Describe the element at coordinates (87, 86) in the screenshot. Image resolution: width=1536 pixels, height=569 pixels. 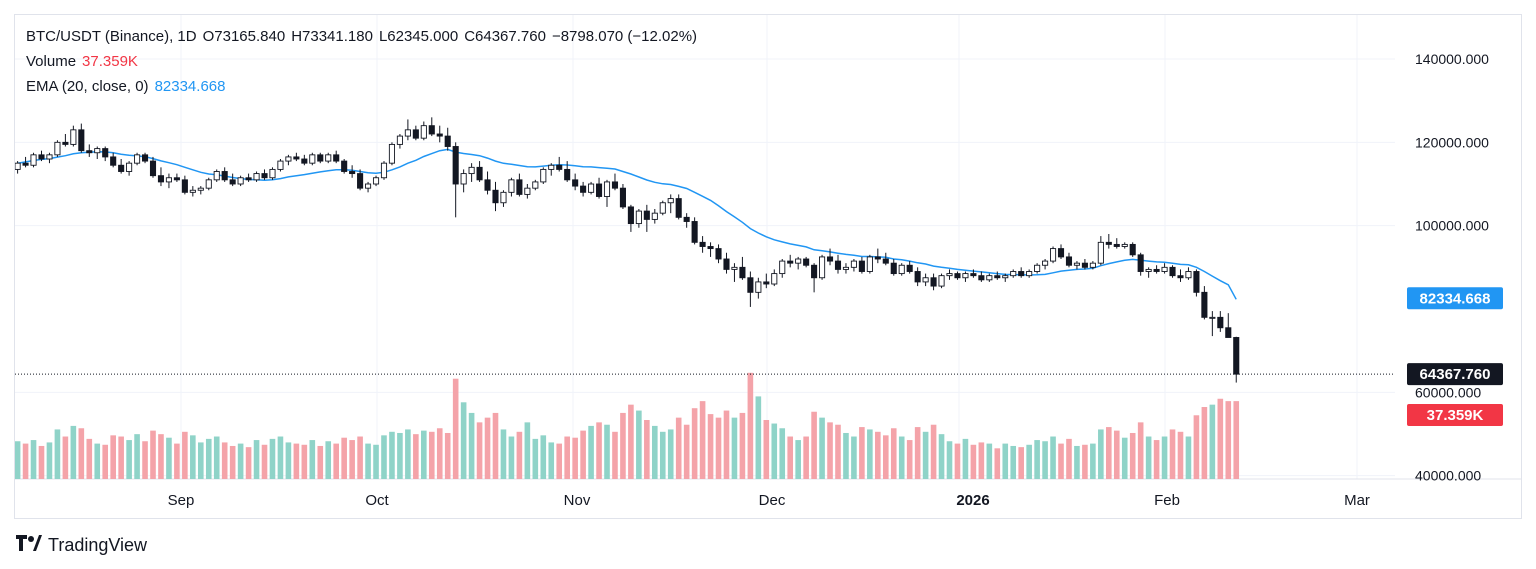
I see `legend-ema-label: EMA (20, close, 0)` at that location.